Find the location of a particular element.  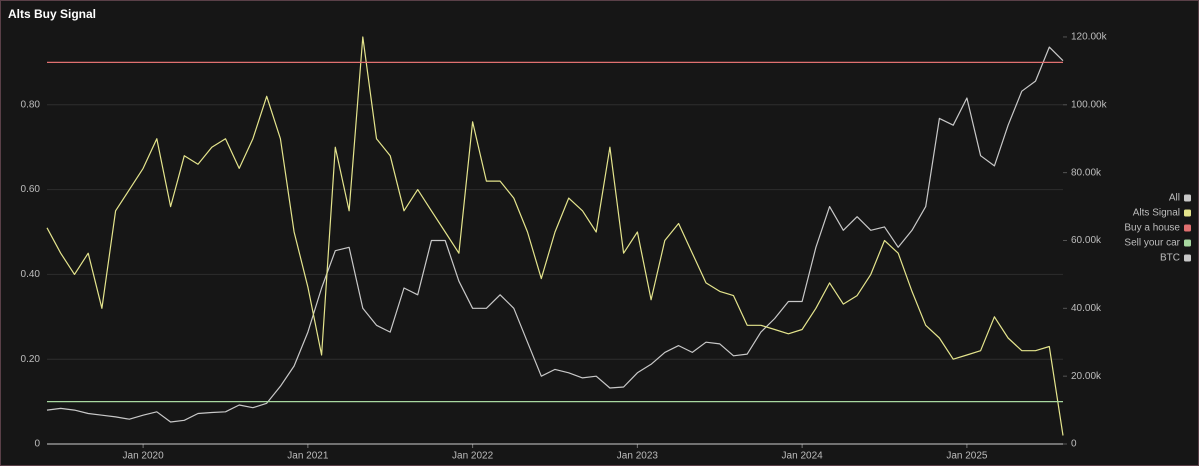

x-tick-label: Jan 2020 is located at coordinates (144, 456).